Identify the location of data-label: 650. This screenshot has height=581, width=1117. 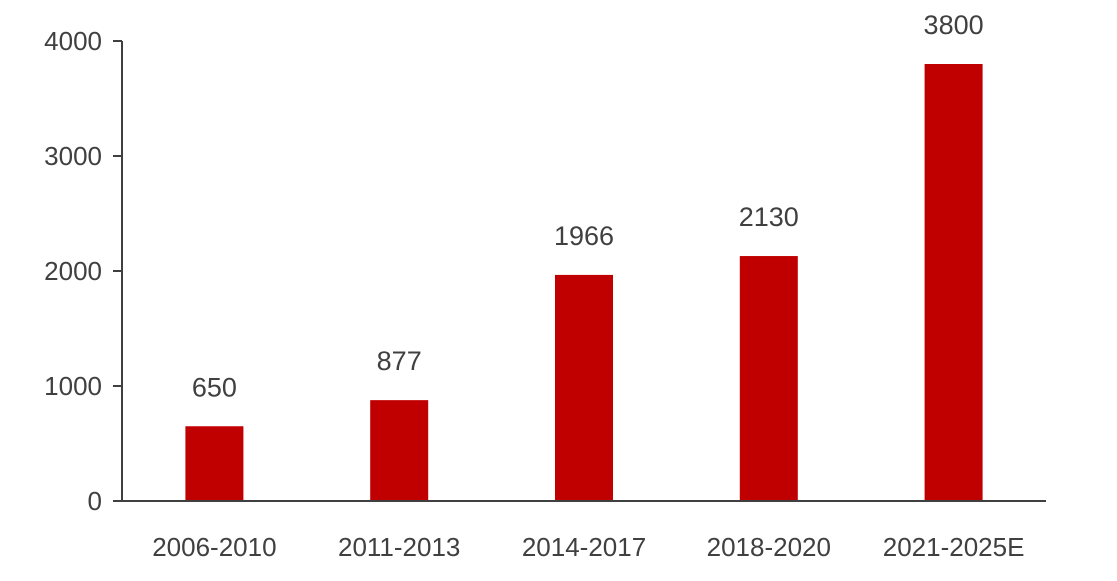
(214, 387).